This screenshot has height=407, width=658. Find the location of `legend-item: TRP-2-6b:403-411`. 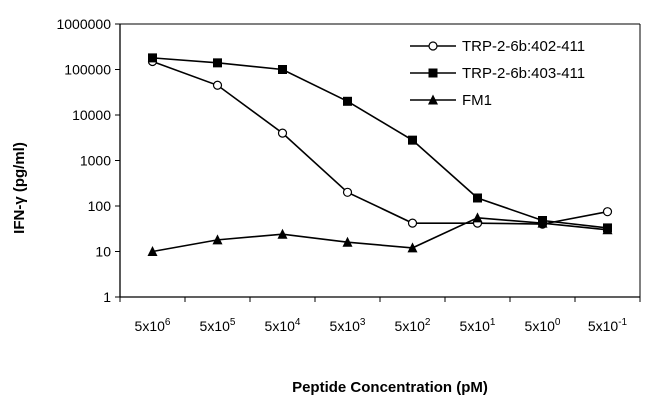

legend-item: TRP-2-6b:403-411 is located at coordinates (497, 73).